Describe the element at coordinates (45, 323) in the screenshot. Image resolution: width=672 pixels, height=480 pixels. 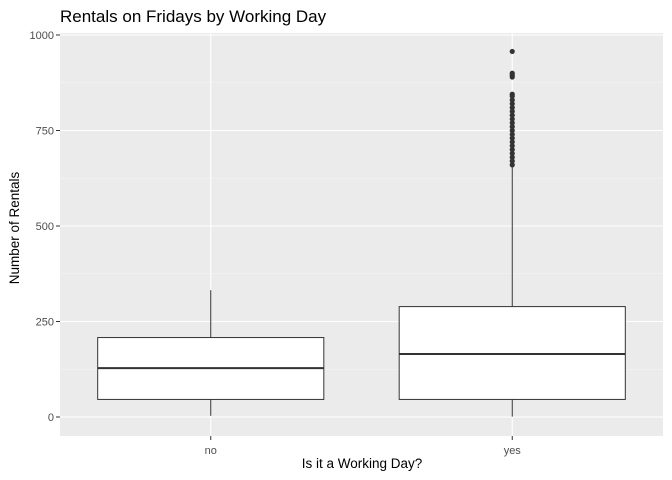
I see `y-tick-label: 250` at that location.